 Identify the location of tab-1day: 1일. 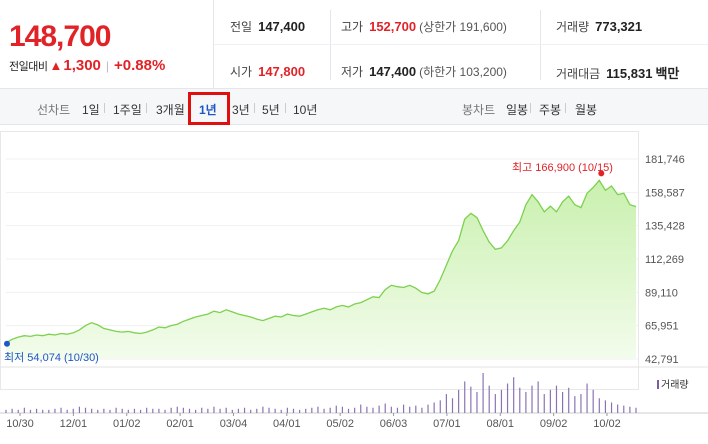
(91, 110).